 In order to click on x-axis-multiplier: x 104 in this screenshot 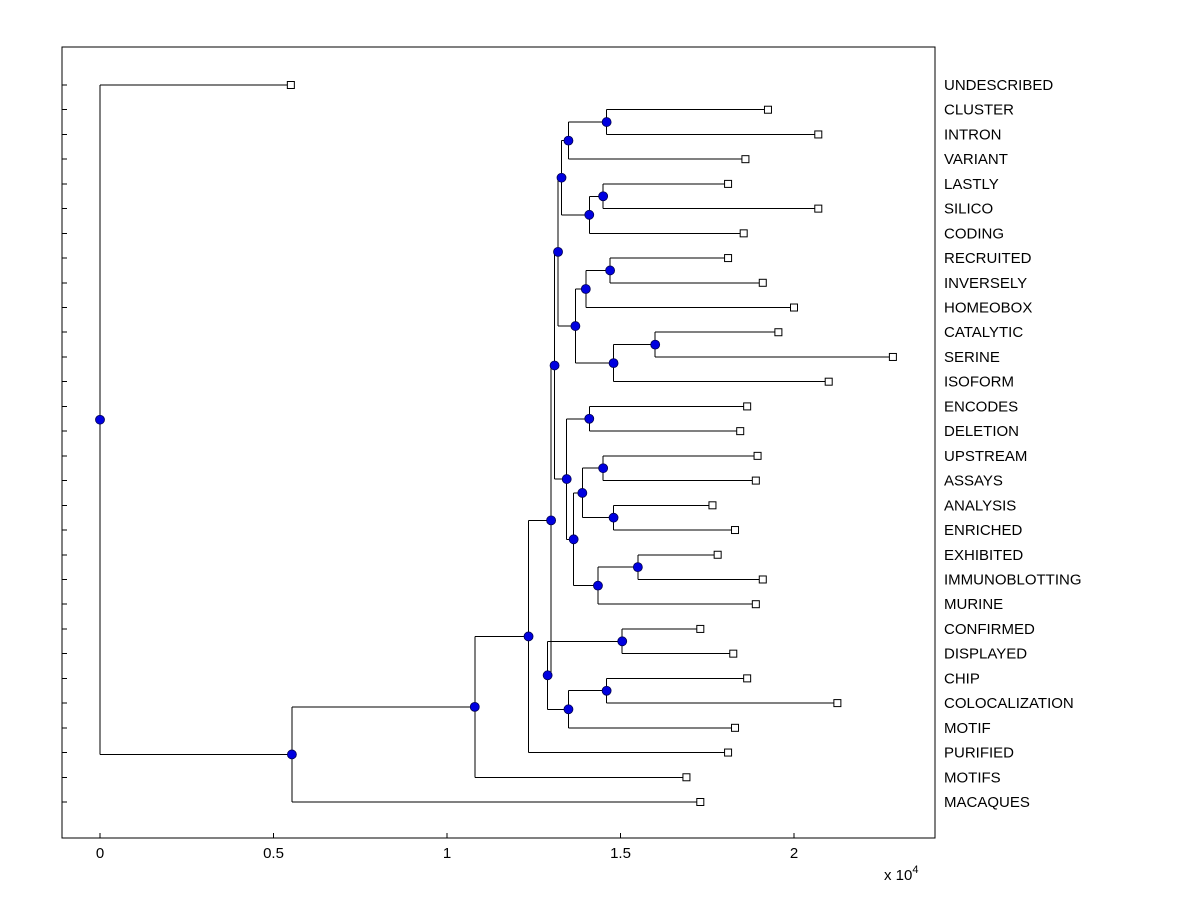, I will do `click(901, 874)`.